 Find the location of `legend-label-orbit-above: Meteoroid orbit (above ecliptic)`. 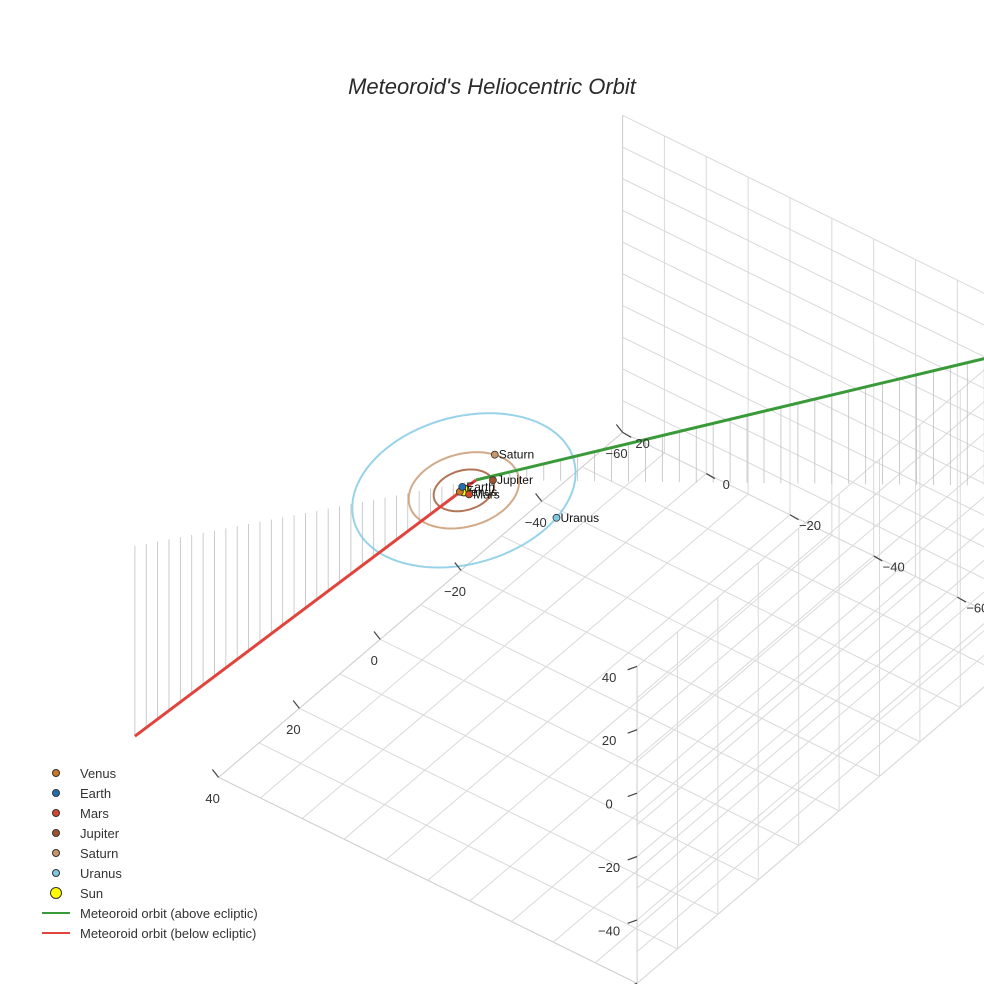

legend-label-orbit-above: Meteoroid orbit (above ecliptic) is located at coordinates (169, 913).